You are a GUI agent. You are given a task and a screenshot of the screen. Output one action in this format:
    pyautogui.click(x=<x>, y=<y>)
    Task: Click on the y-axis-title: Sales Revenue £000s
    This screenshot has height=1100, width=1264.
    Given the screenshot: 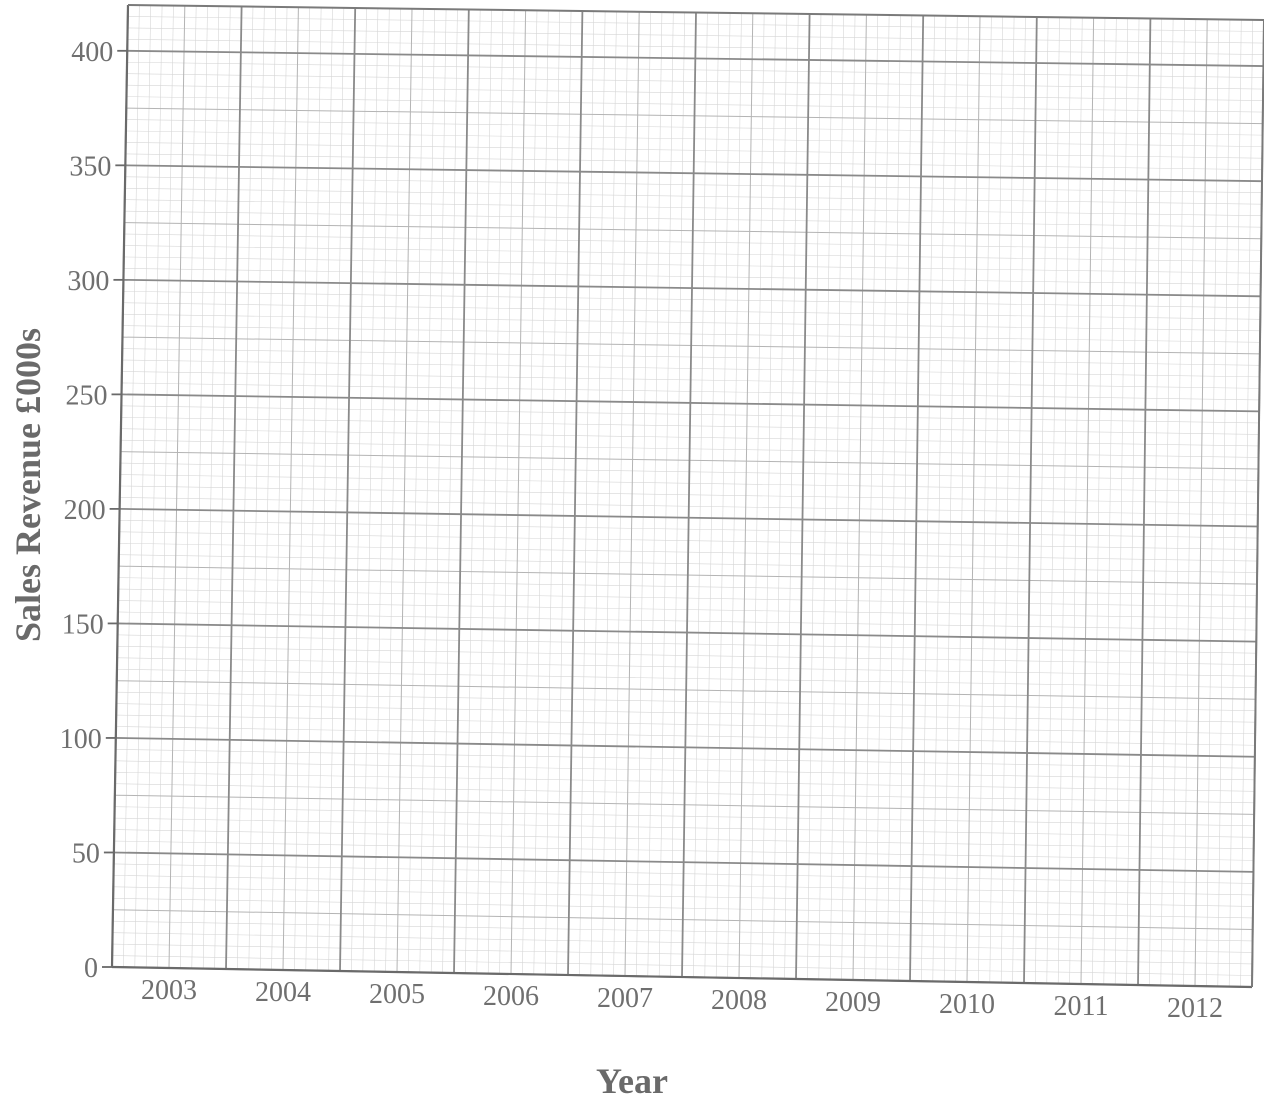 What is the action you would take?
    pyautogui.click(x=28, y=485)
    